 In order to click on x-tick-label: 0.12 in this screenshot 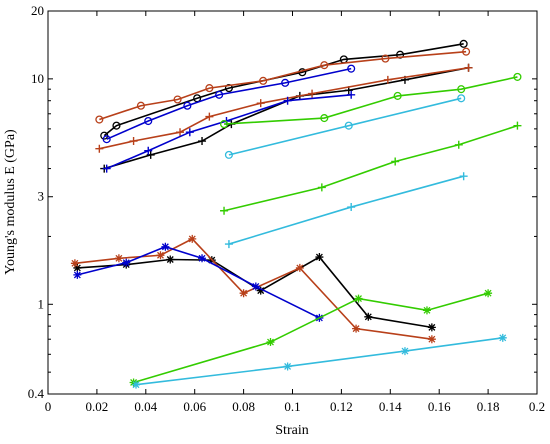, I will do `click(341, 406)`.